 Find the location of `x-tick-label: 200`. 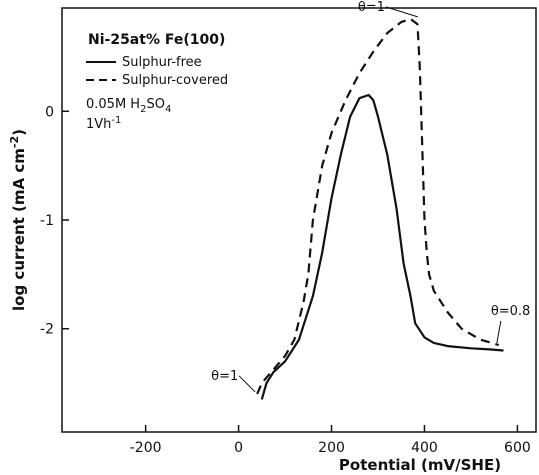

x-tick-label: 200 is located at coordinates (331, 448).